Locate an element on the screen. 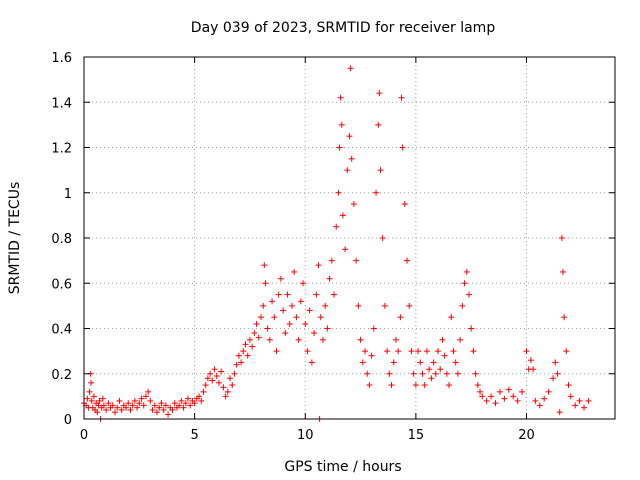  y-tick-label: 1.2 is located at coordinates (61, 149).